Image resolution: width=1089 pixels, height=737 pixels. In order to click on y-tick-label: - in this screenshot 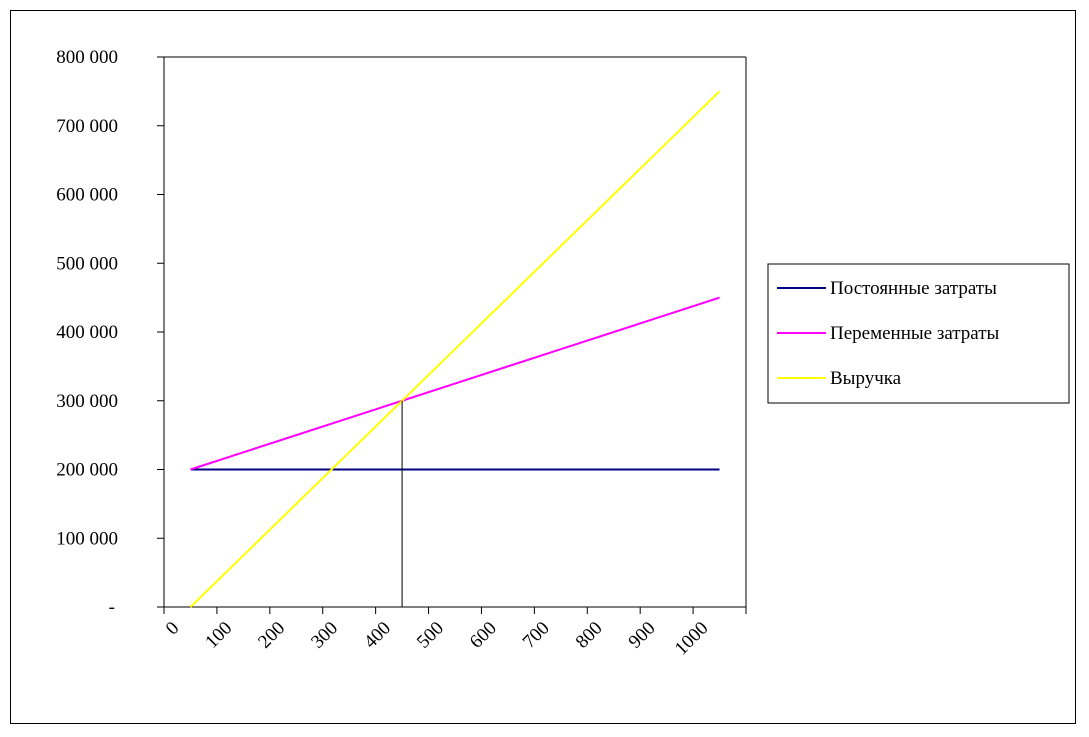, I will do `click(112, 607)`.